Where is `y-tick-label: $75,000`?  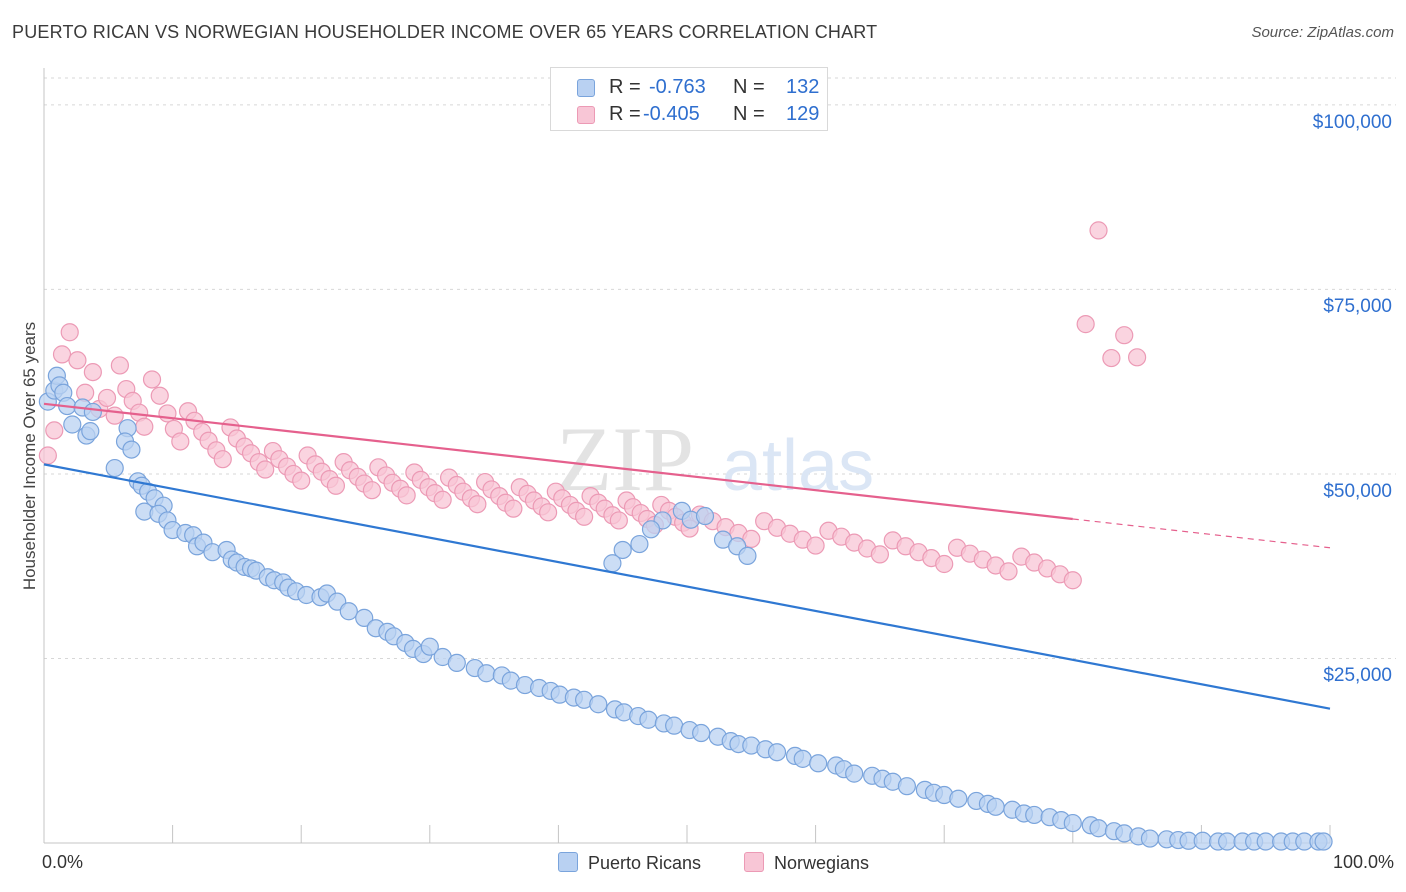 y-tick-label: $75,000 is located at coordinates (1357, 307).